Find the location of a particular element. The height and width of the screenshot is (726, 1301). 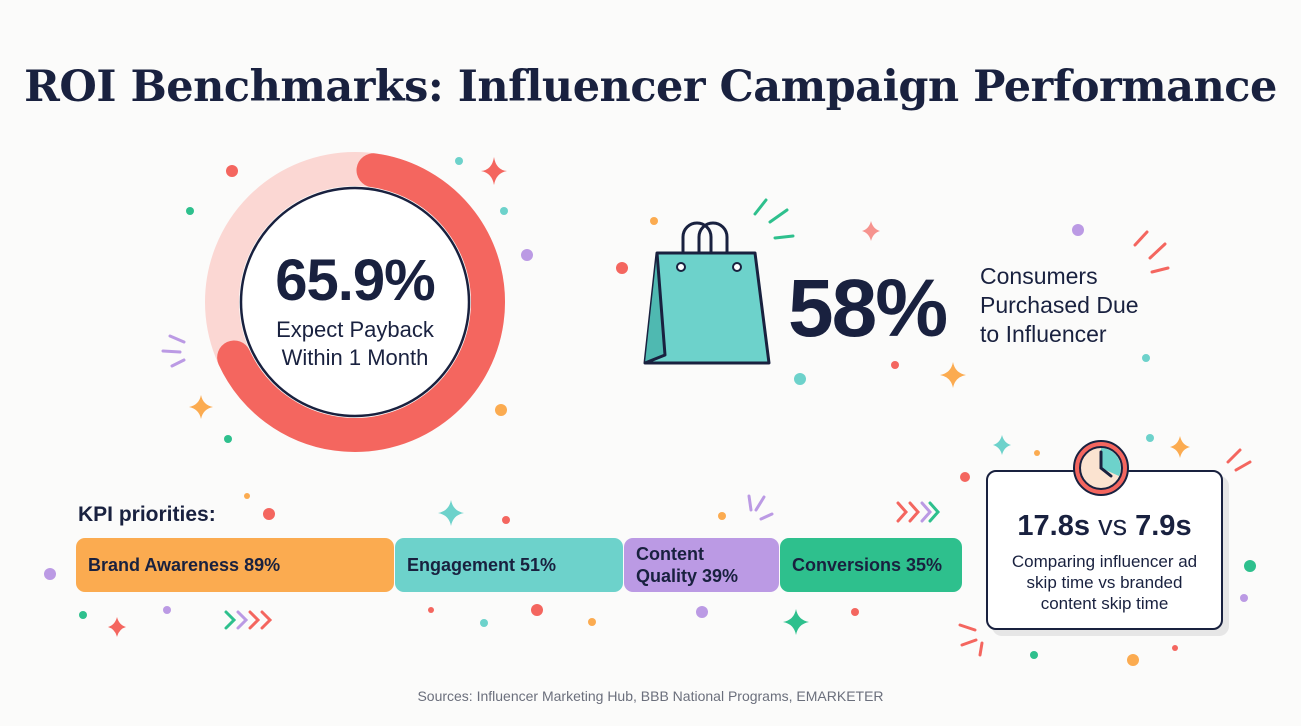

kpi-bar-conversions: Conversions 35% is located at coordinates (871, 565).